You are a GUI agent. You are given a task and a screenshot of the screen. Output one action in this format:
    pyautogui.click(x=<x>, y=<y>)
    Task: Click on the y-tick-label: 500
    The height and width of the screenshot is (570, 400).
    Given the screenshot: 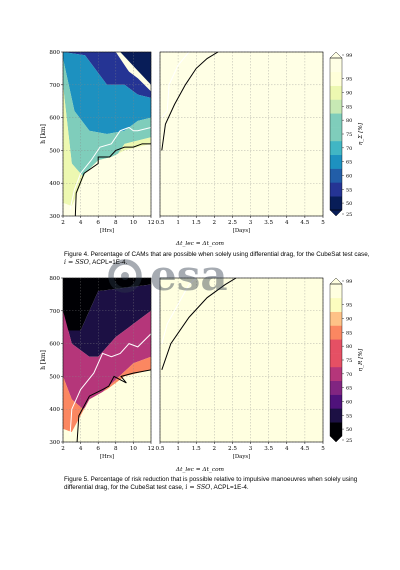 What is the action you would take?
    pyautogui.click(x=54, y=151)
    